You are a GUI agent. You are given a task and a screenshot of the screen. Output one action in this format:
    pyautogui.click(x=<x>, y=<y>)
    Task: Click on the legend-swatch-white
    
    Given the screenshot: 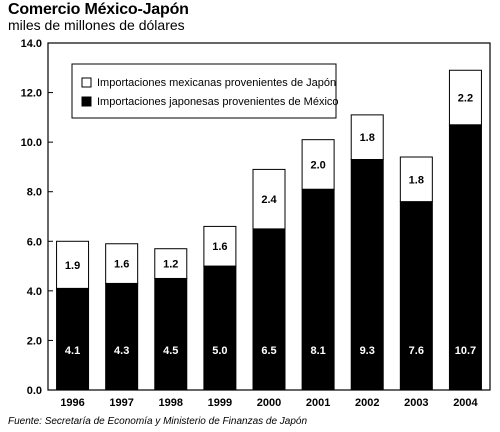 What is the action you would take?
    pyautogui.click(x=86, y=82)
    